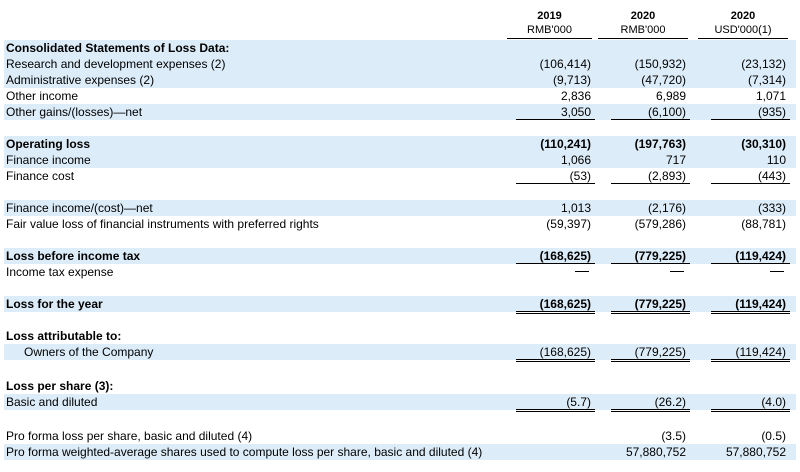 The width and height of the screenshot is (800, 472). I want to click on column-year: 2019, so click(549, 16).